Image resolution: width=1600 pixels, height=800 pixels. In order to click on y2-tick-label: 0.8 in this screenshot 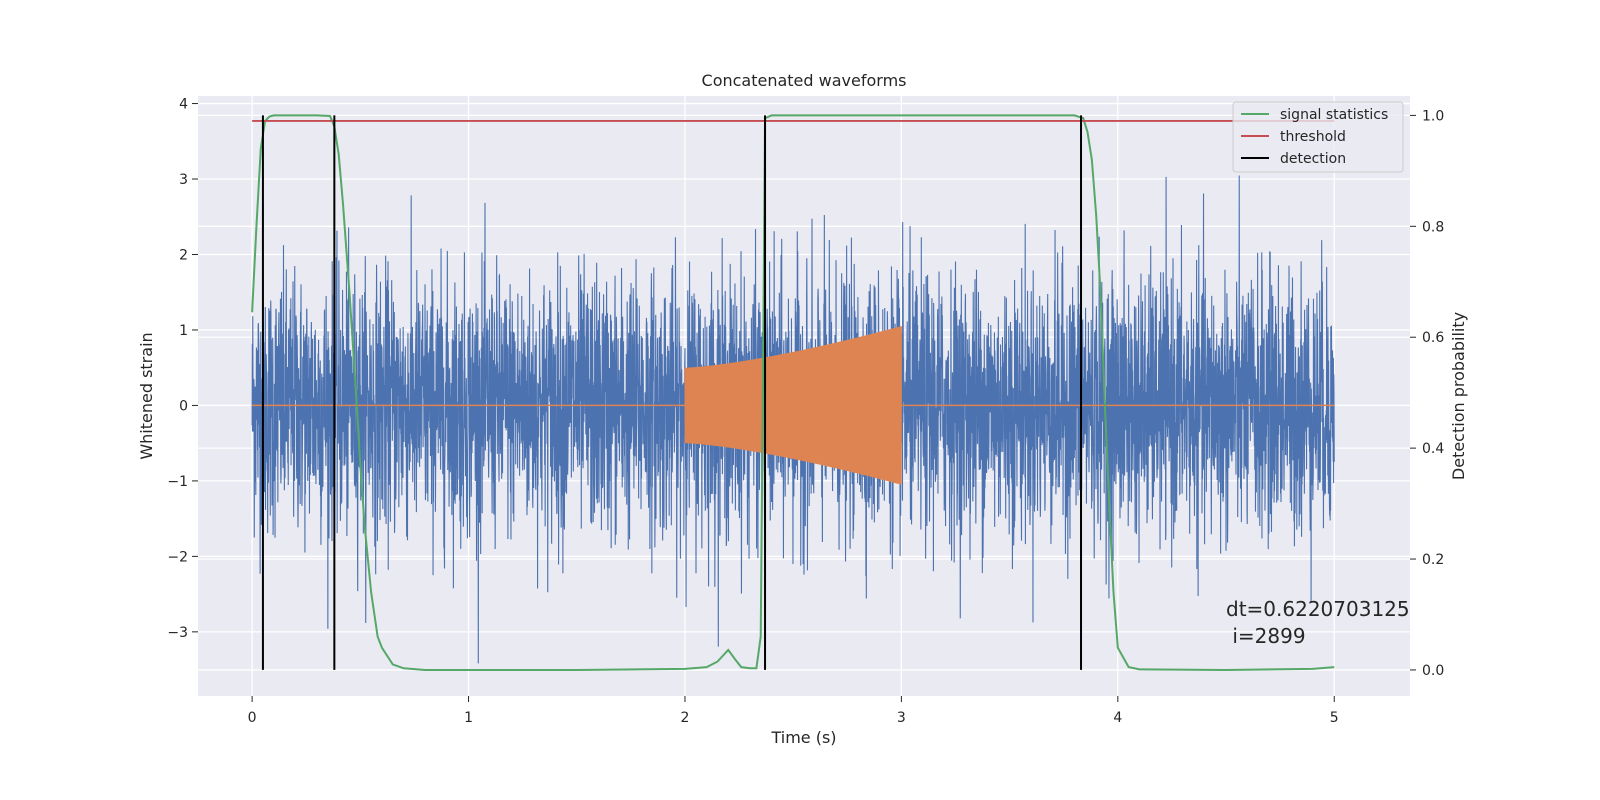, I will do `click(1433, 227)`.